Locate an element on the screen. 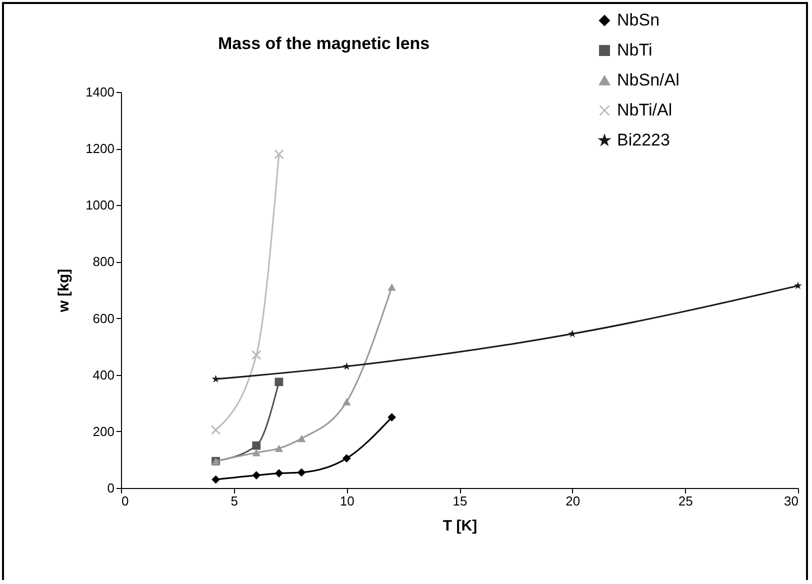  x-tick-label: 20 is located at coordinates (573, 501).